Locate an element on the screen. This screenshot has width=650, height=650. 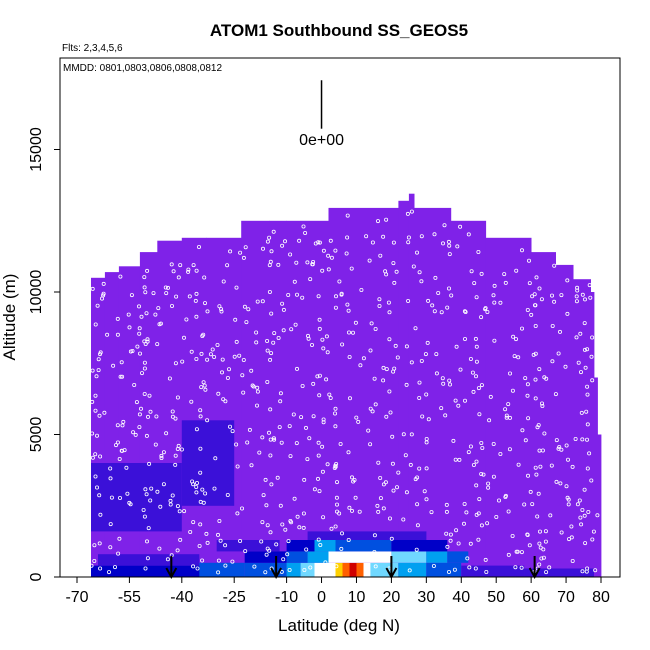
colorbar-label: 0e+00 is located at coordinates (321, 140).